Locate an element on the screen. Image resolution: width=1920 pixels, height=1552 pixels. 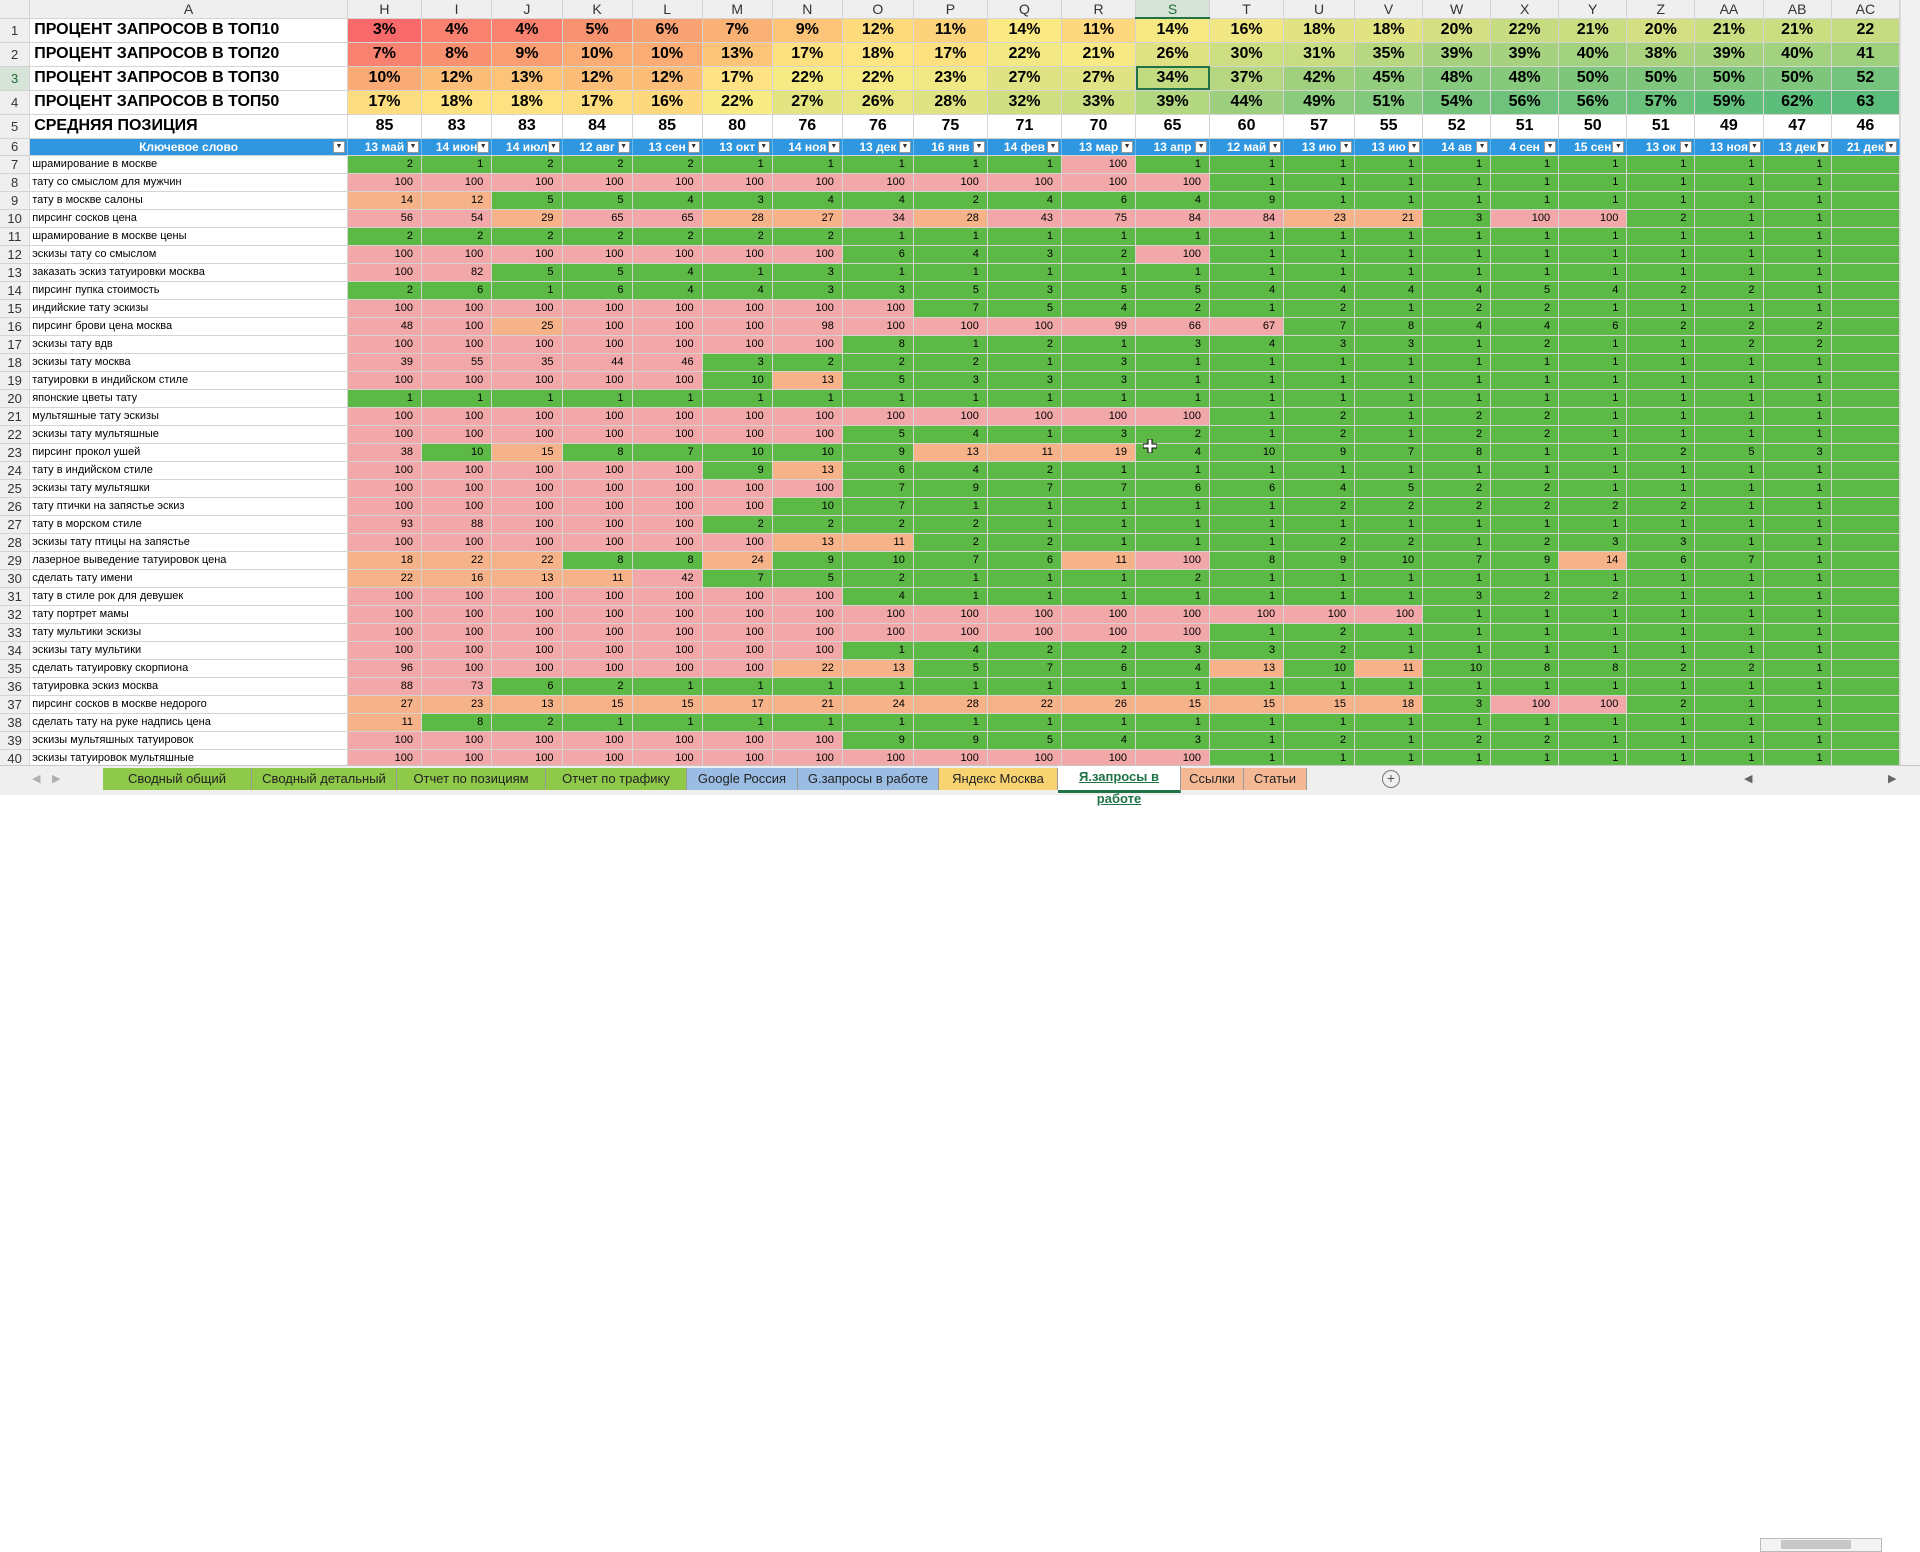
summary-cell: 35% is located at coordinates (1389, 54).